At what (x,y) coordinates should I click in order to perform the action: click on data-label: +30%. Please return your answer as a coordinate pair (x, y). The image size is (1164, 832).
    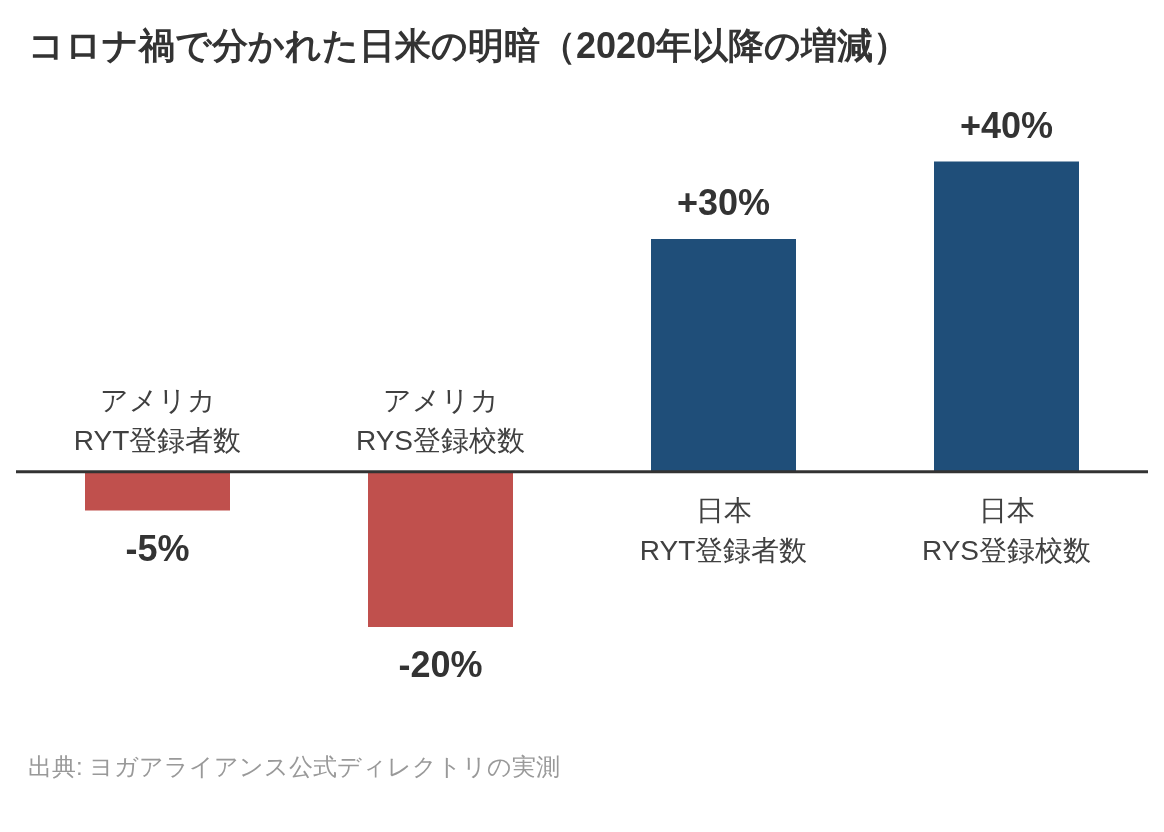
    Looking at the image, I should click on (723, 203).